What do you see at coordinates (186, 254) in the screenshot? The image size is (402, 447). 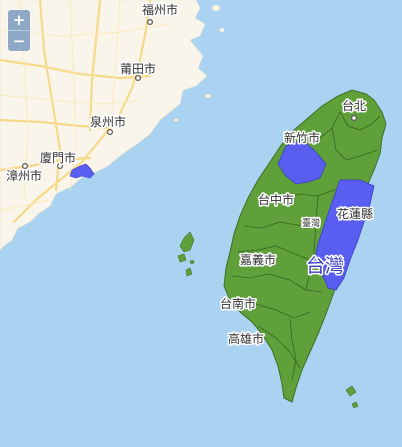 I see `penghu-islands` at bounding box center [186, 254].